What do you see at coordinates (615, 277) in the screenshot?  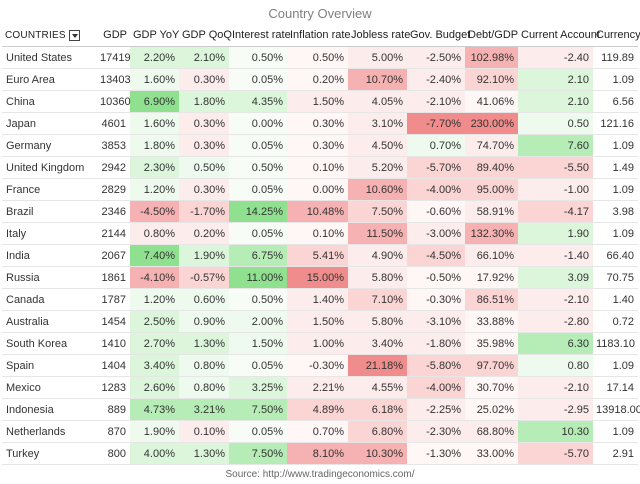 I see `cell-currency: 70.75` at bounding box center [615, 277].